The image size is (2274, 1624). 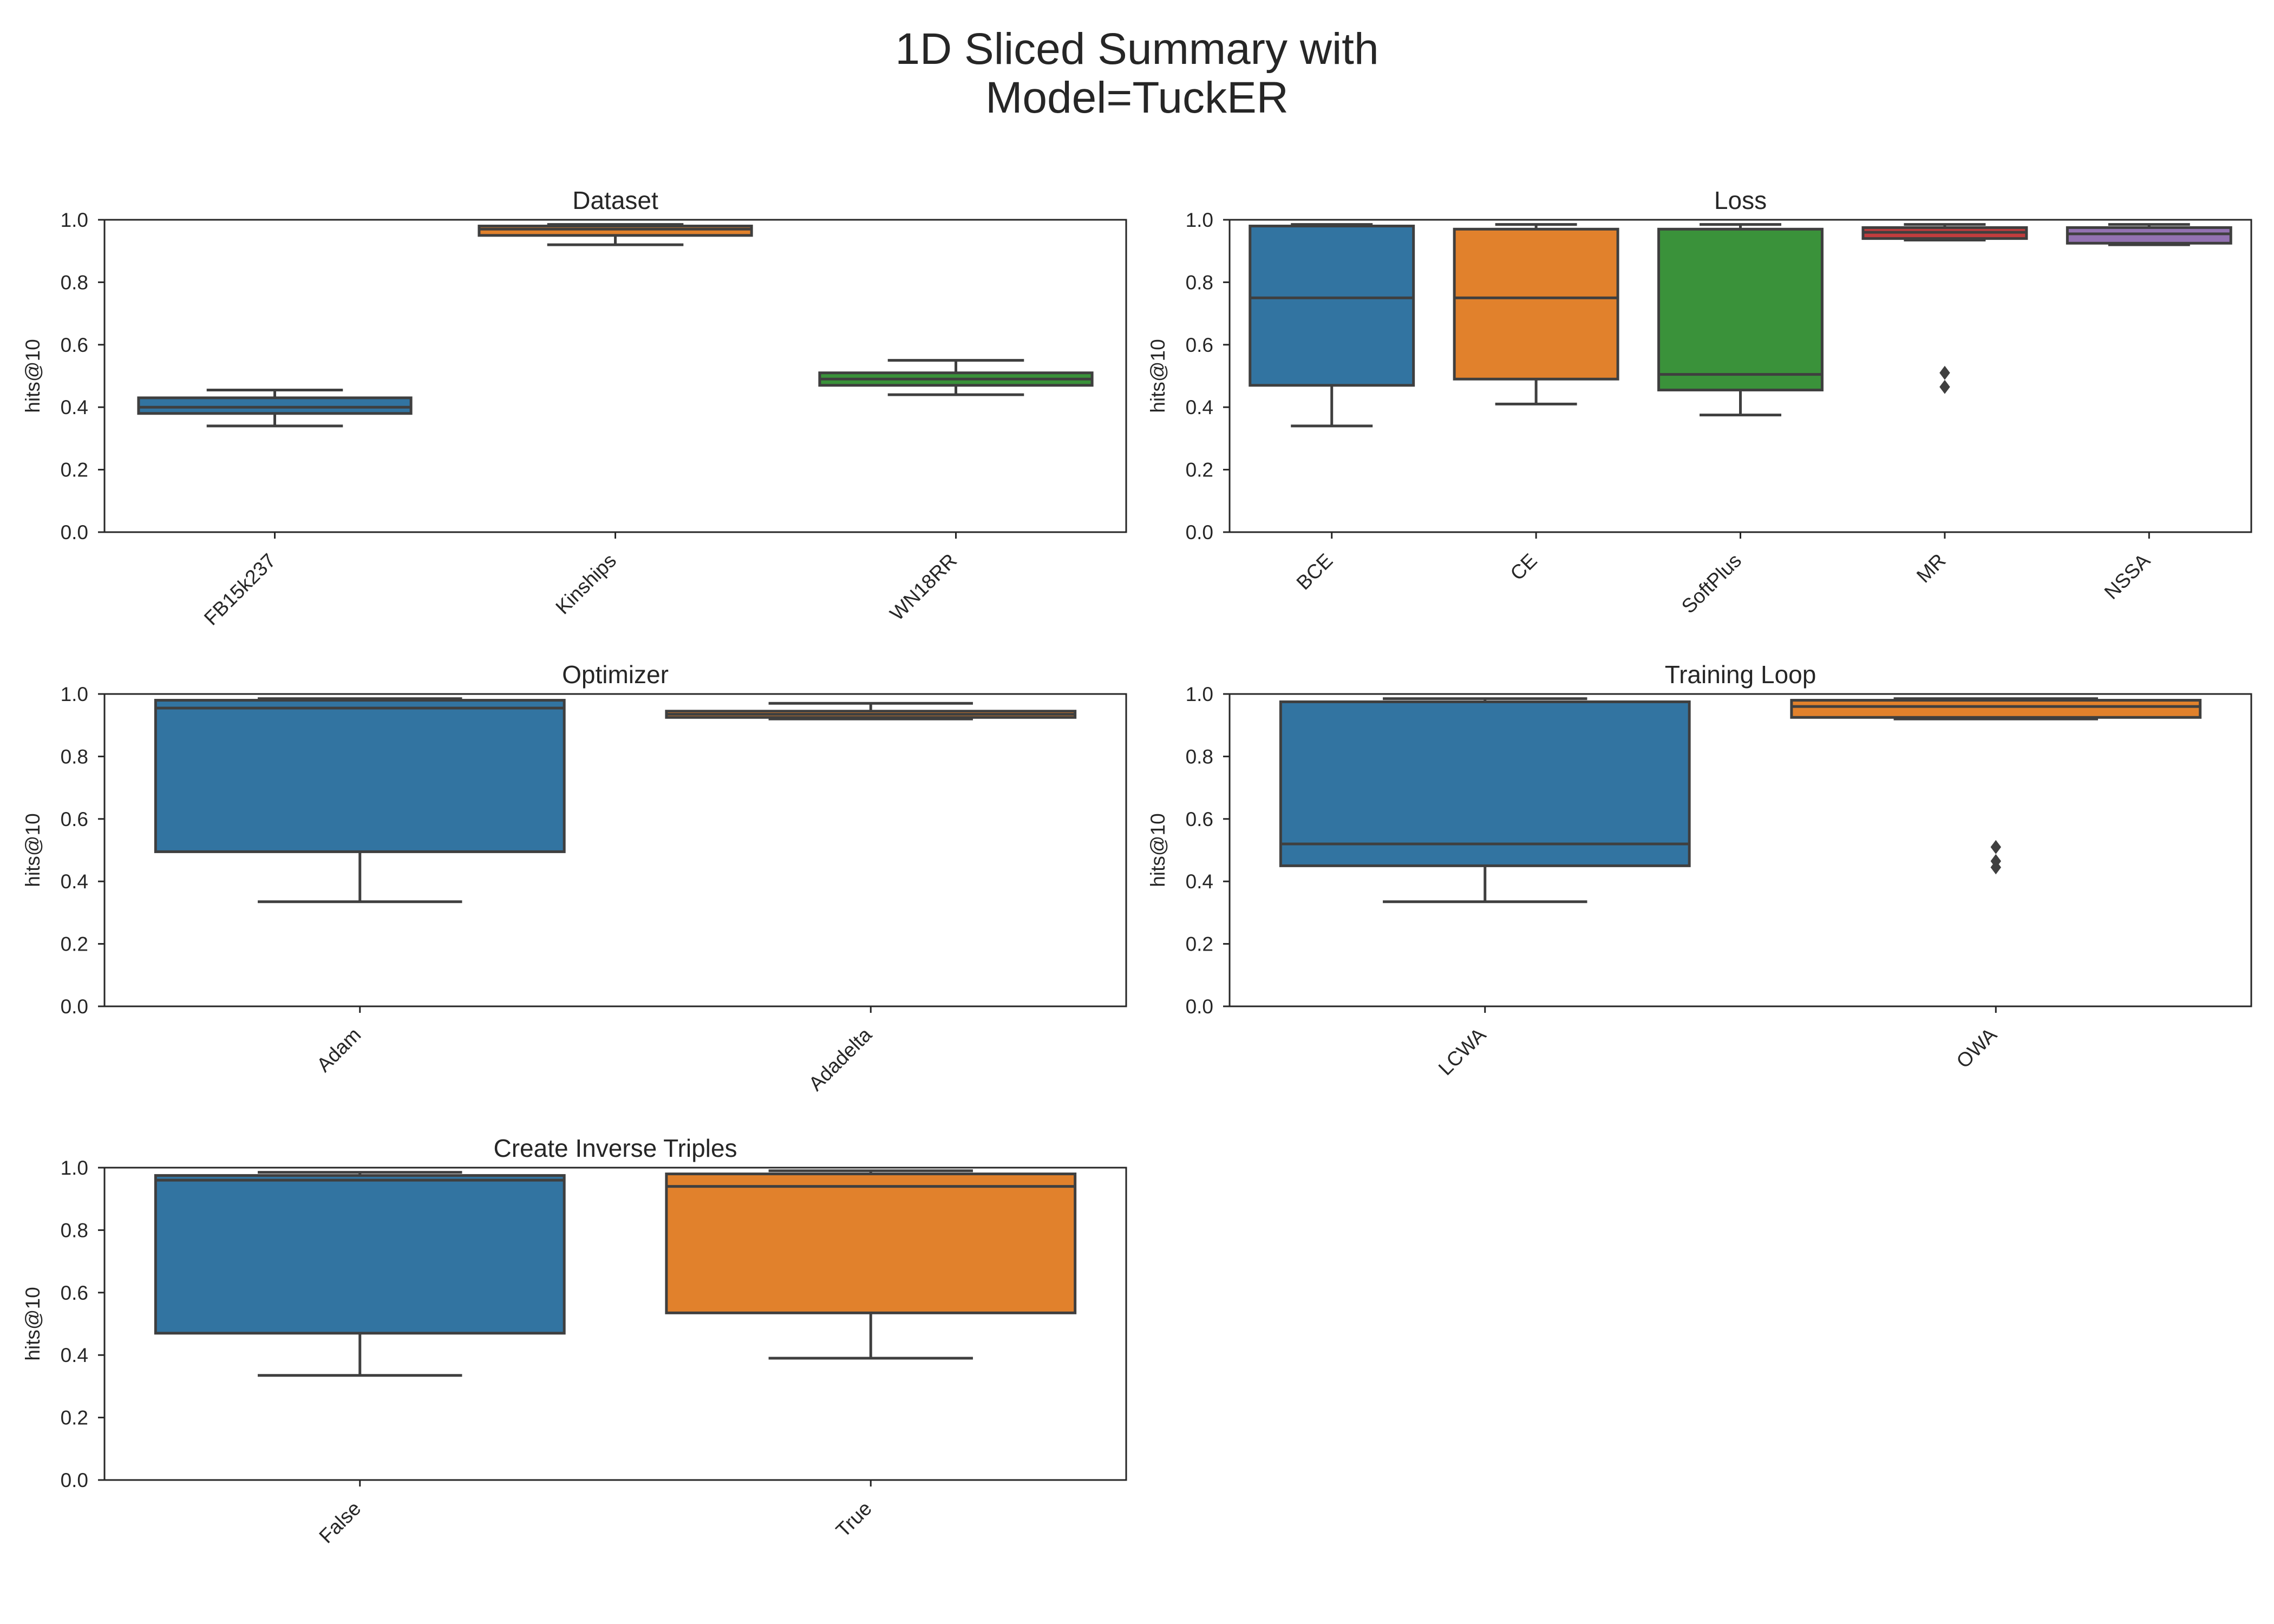 What do you see at coordinates (2127, 576) in the screenshot?
I see `x-tick-label: NSSA` at bounding box center [2127, 576].